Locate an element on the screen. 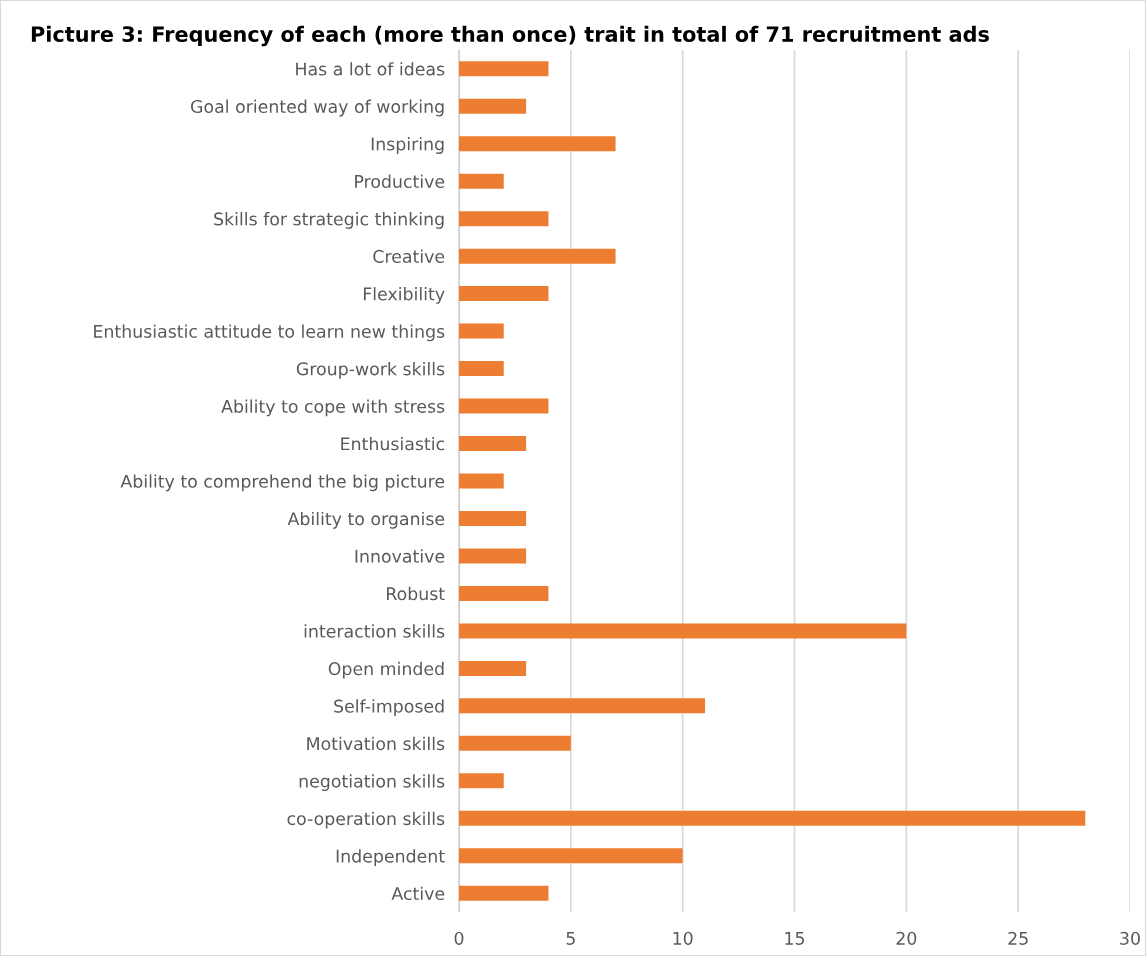 The height and width of the screenshot is (956, 1146). x-tick-label: 5 is located at coordinates (570, 938).